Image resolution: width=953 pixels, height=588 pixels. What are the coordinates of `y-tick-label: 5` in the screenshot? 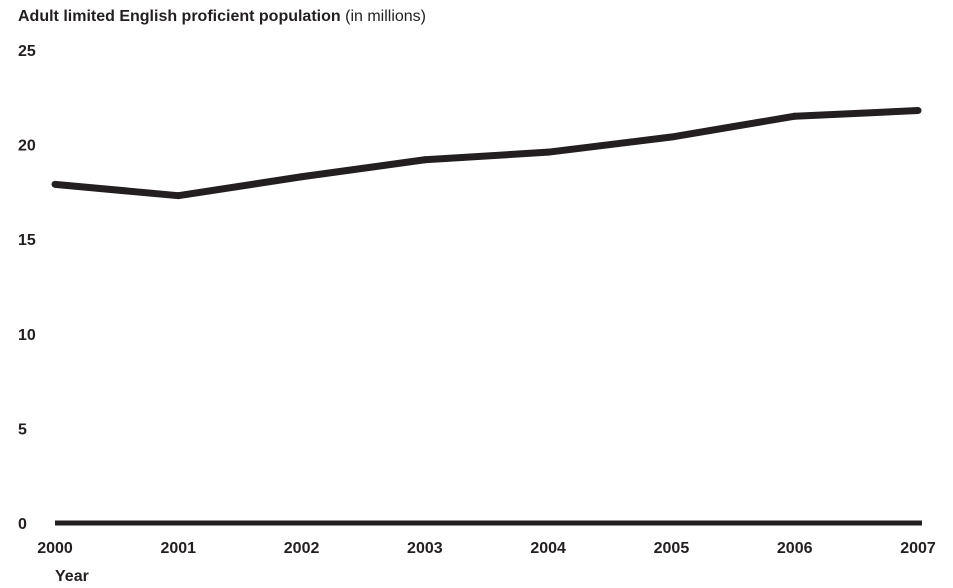 It's located at (22, 429).